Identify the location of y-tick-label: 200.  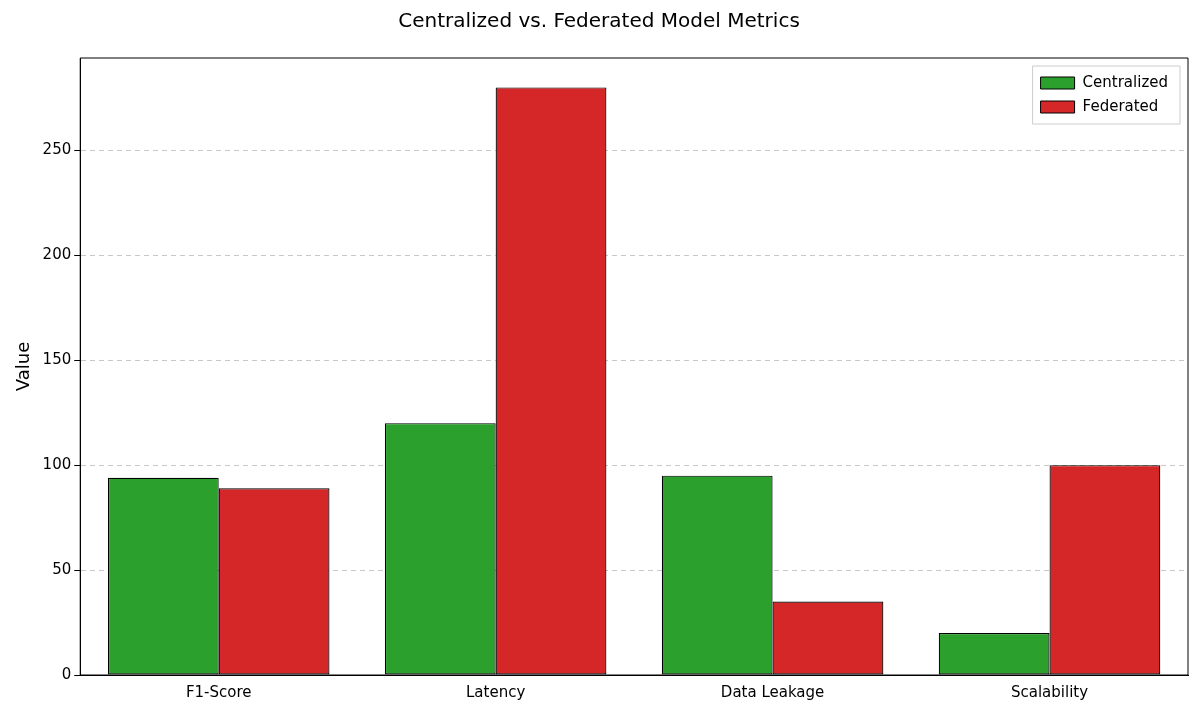
(57, 254).